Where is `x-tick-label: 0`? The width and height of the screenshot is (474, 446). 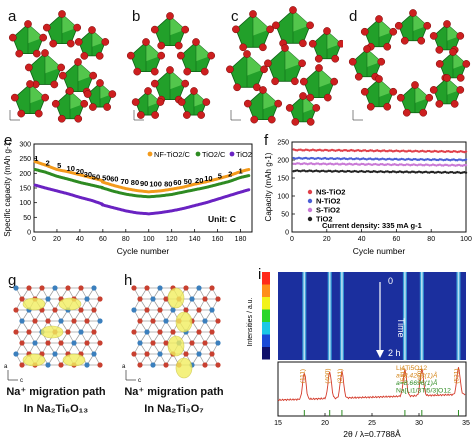
x-tick-label: 0 is located at coordinates (34, 239).